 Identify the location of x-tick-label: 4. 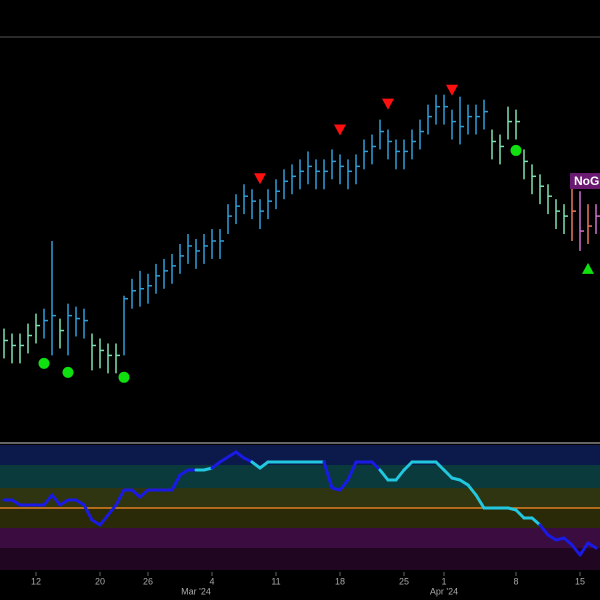
(211, 581).